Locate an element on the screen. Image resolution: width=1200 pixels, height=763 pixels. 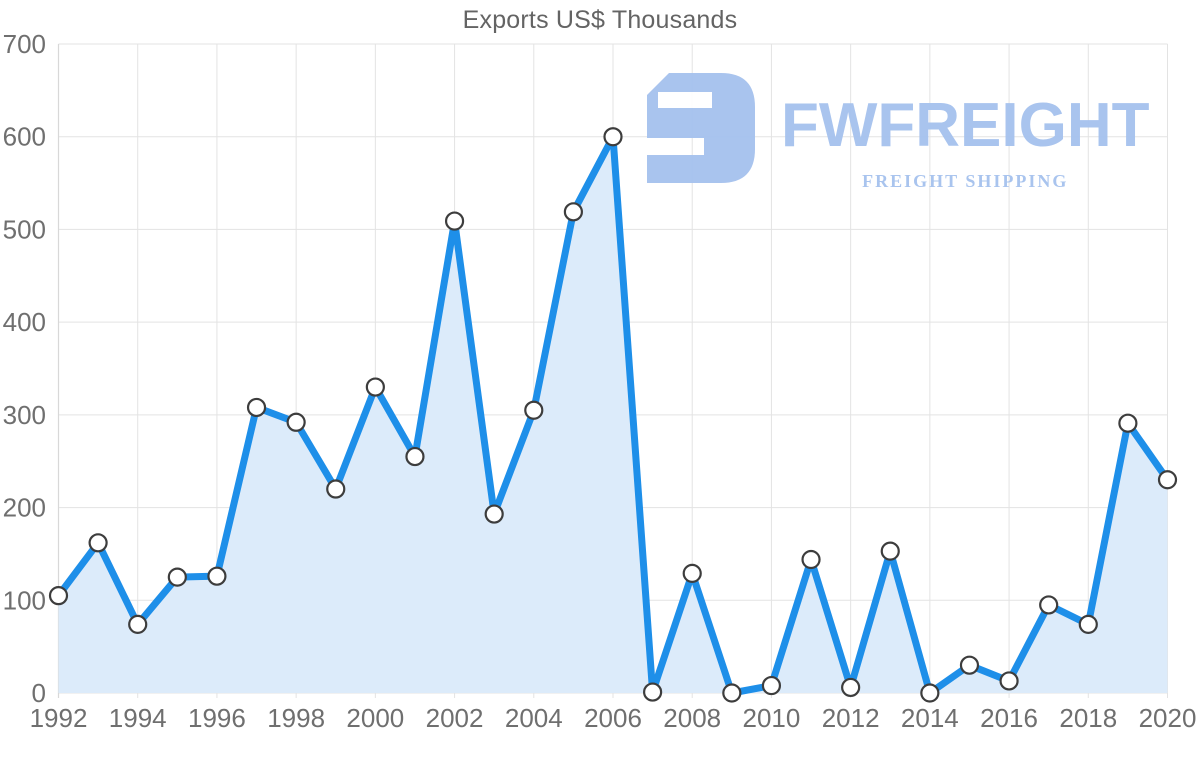
x-axis-label: 1998 is located at coordinates (296, 718).